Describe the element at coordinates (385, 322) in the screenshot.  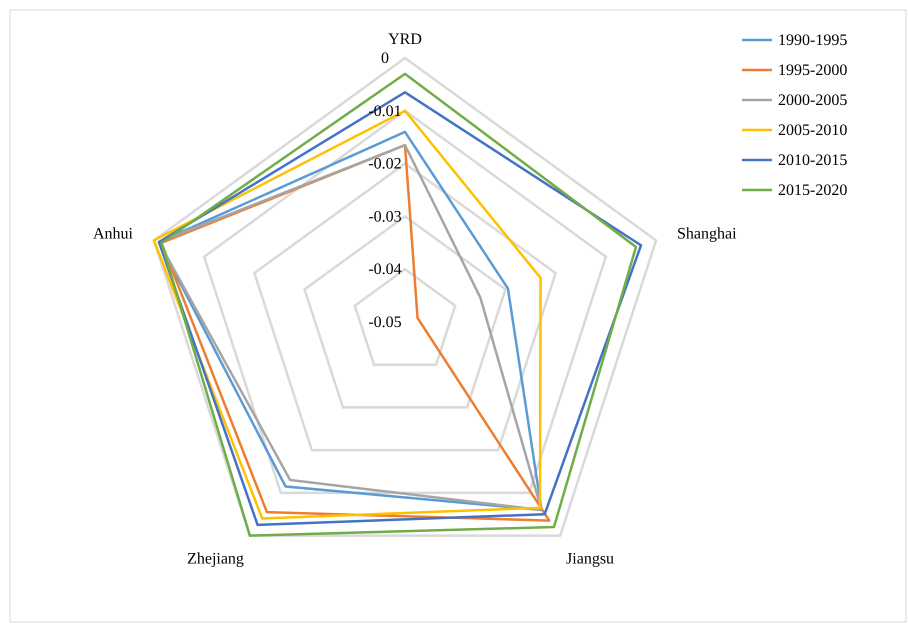
I see `y-tick-label: -0.05` at that location.